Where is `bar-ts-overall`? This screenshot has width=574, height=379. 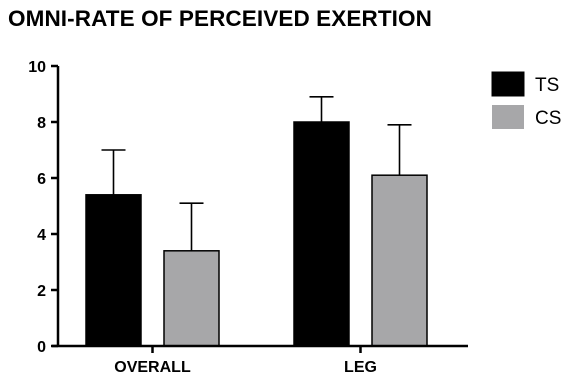
bar-ts-overall is located at coordinates (113, 270).